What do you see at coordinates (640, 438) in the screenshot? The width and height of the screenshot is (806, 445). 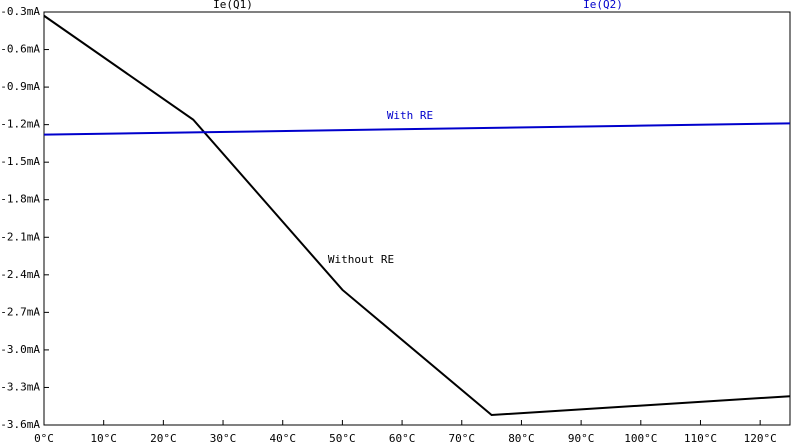 I see `x-tick-label: 100°C` at bounding box center [640, 438].